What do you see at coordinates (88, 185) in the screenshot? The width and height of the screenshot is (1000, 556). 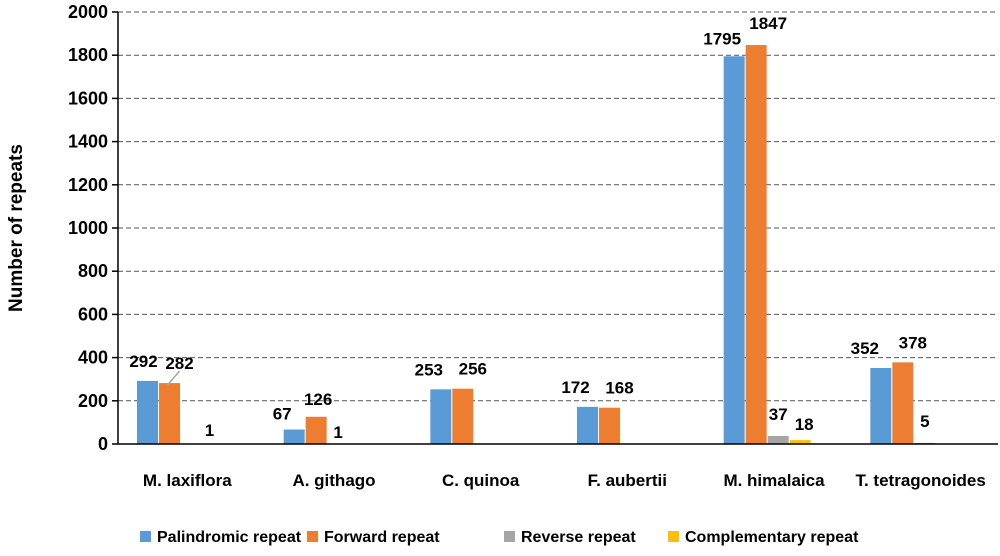 I see `y-tick-label: 1200` at bounding box center [88, 185].